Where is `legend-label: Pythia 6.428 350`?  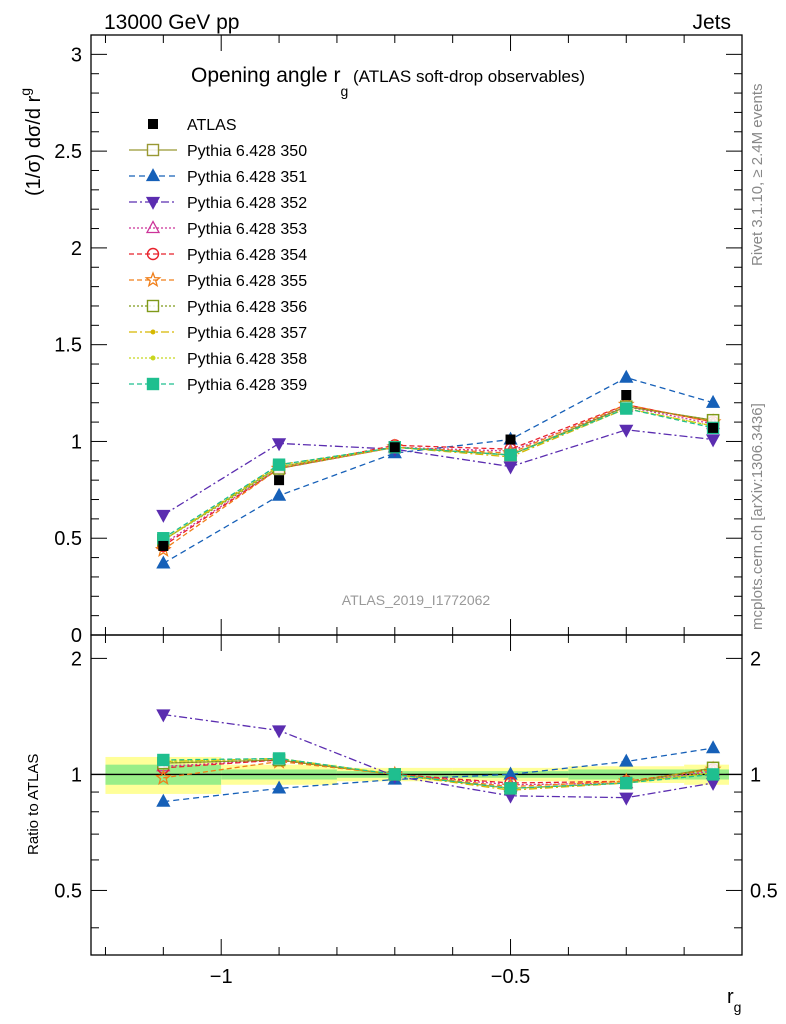 legend-label: Pythia 6.428 350 is located at coordinates (247, 151).